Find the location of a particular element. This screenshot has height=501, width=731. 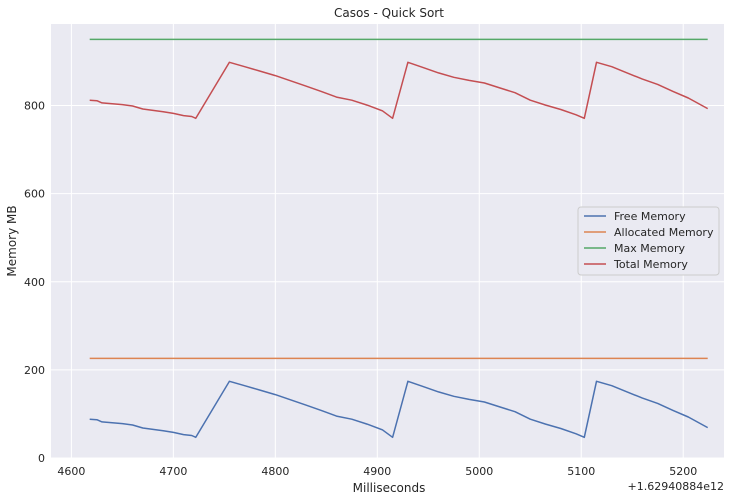

legend-box is located at coordinates (648, 241).